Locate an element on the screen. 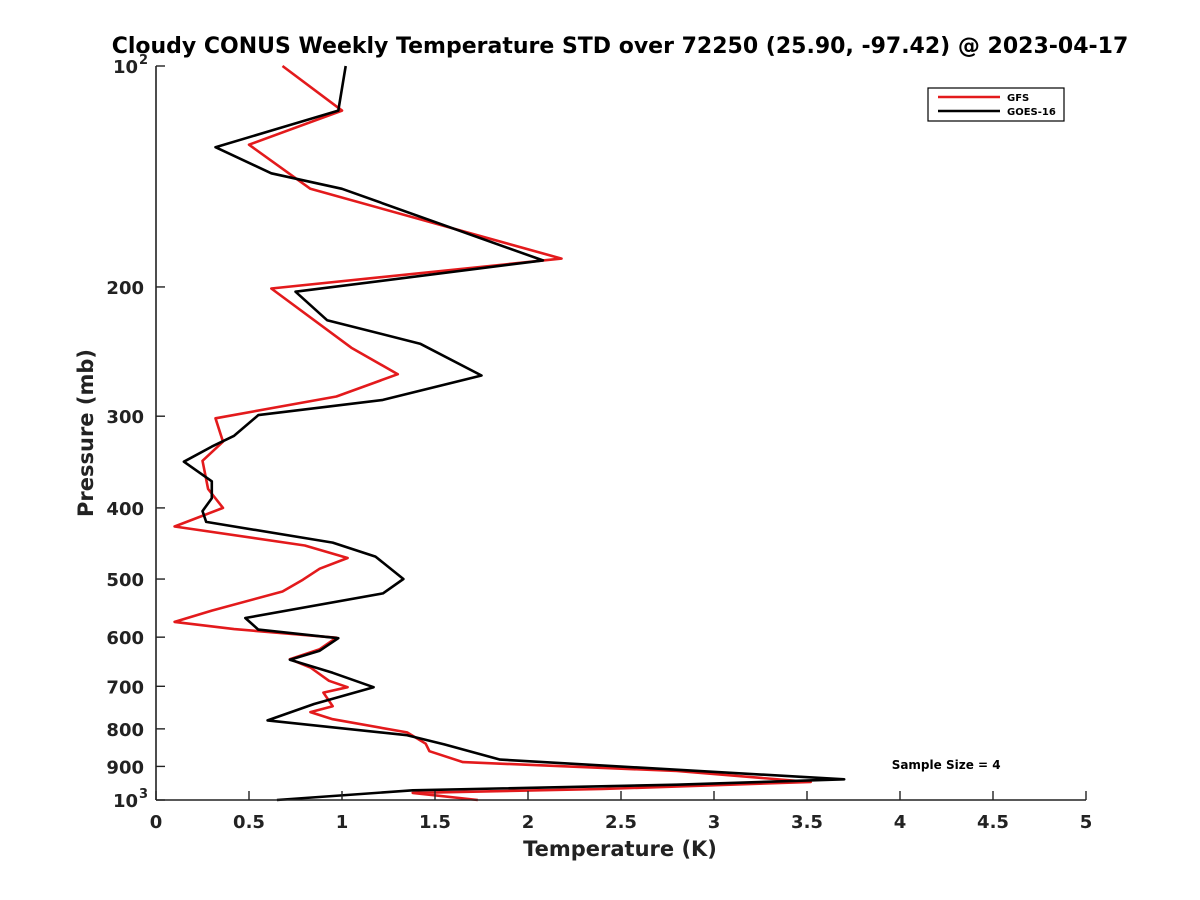 The image size is (1200, 900). x-tick-label: 3.5 is located at coordinates (807, 822).